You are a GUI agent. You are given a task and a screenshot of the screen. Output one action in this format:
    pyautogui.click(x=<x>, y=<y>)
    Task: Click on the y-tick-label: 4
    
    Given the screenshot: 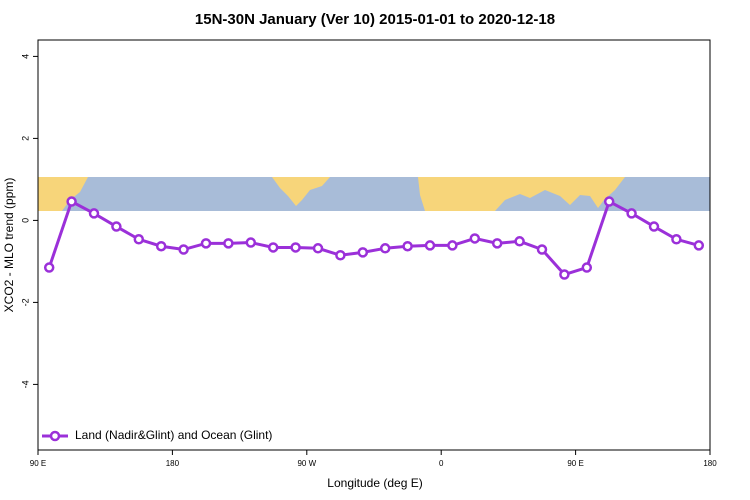 What is the action you would take?
    pyautogui.click(x=25, y=56)
    